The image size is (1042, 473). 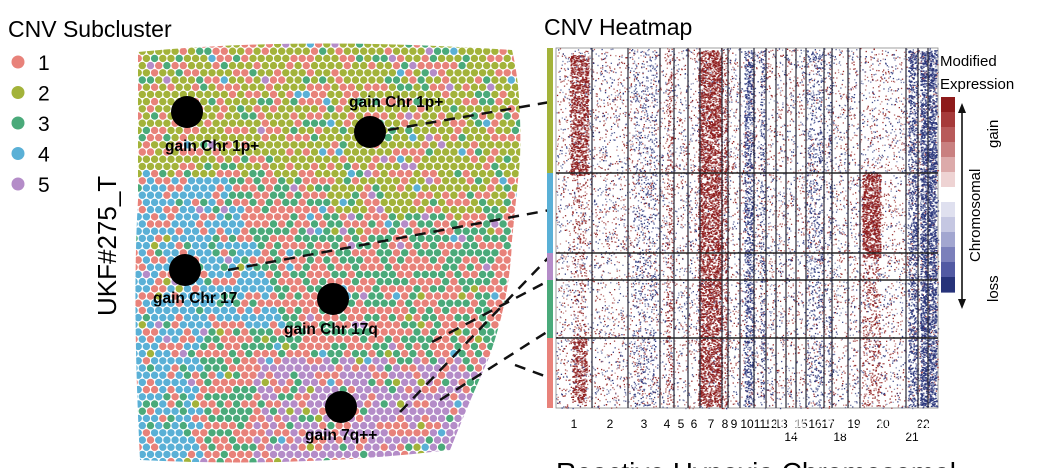 I want to click on chromosome-label: 4, so click(x=667, y=424).